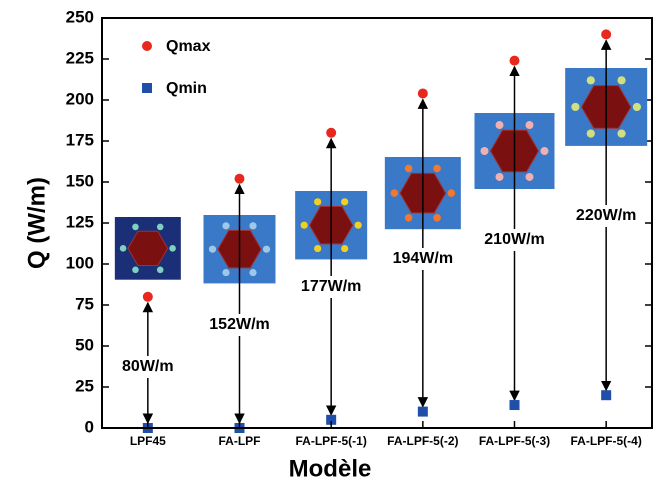  What do you see at coordinates (80, 98) in the screenshot?
I see `y-tick-label: 200` at bounding box center [80, 98].